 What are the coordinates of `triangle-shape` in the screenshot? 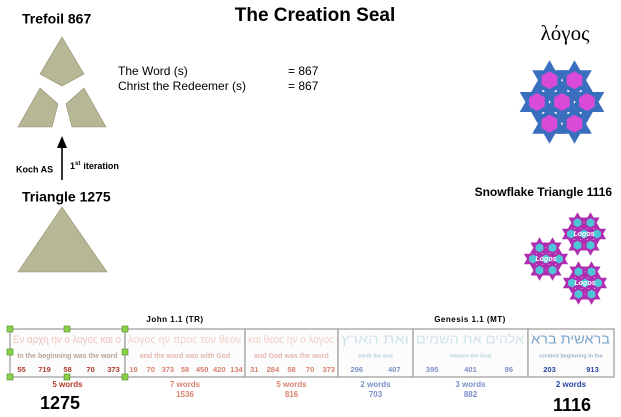 It's located at (62, 239).